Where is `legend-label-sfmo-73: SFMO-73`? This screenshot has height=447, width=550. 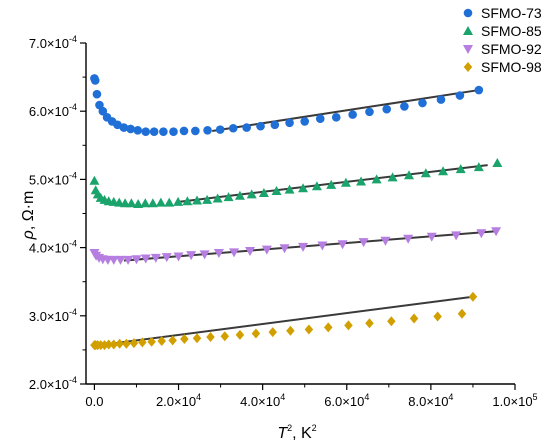 legend-label-sfmo-73: SFMO-73 is located at coordinates (511, 13).